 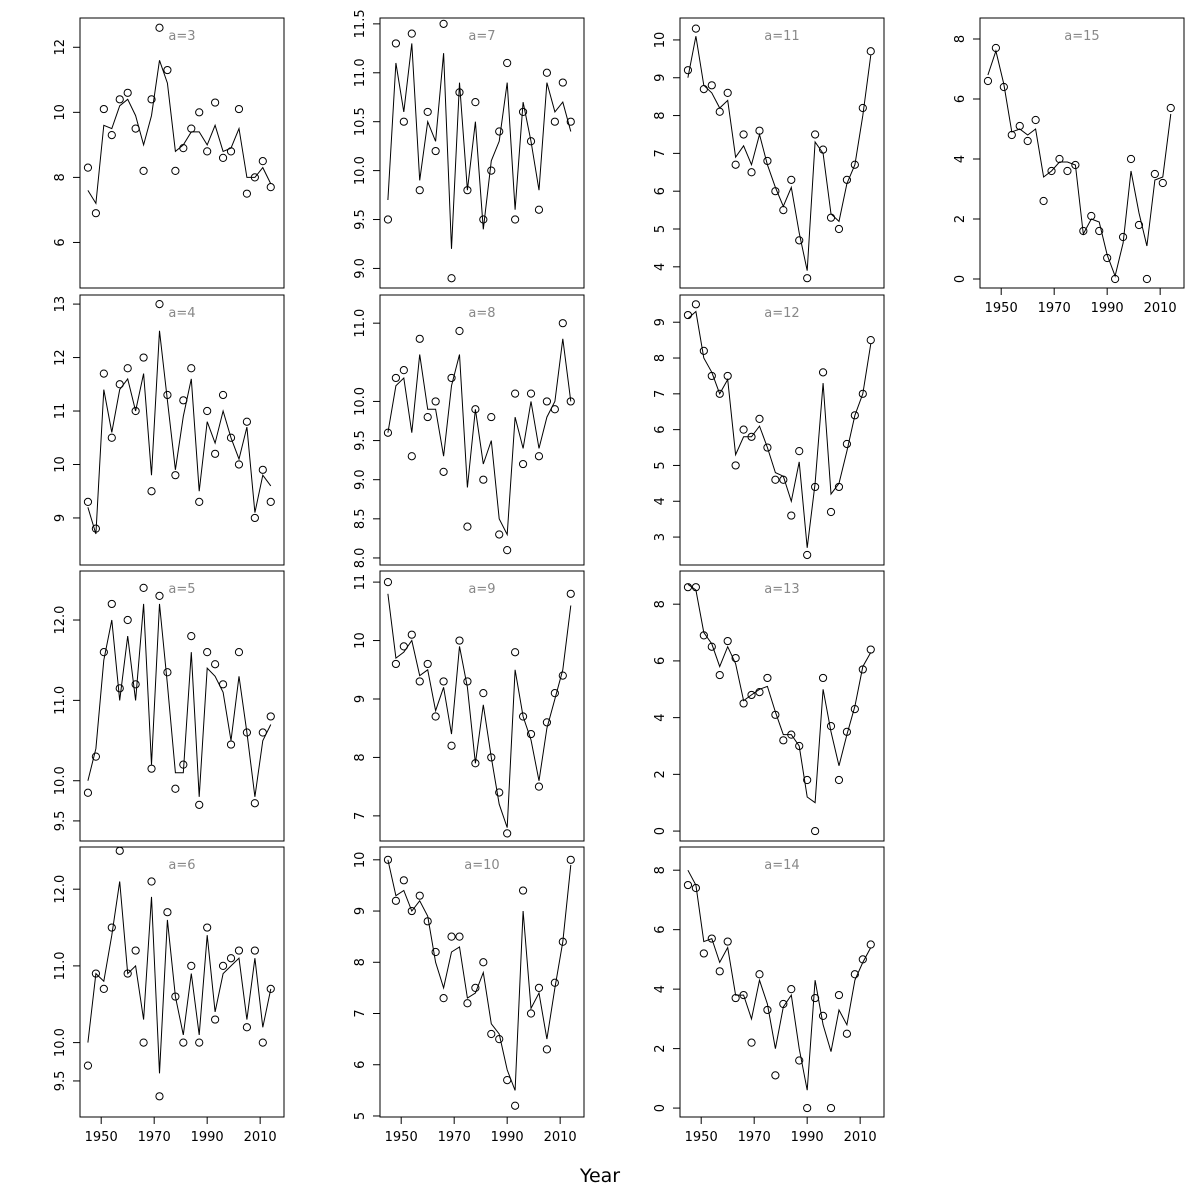 What do you see at coordinates (360, 816) in the screenshot?
I see `y-tick-label: 7` at bounding box center [360, 816].